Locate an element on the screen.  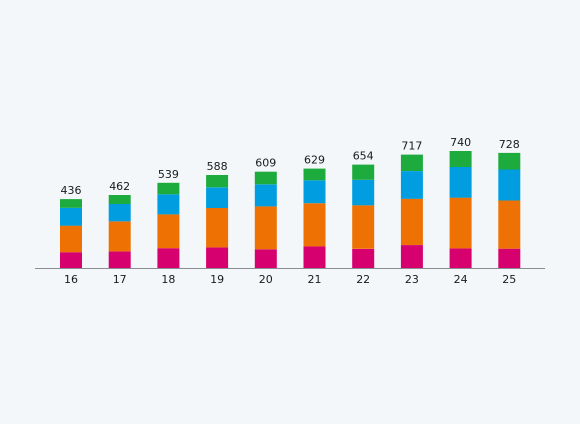
x-tick-label: 22 is located at coordinates (363, 279).